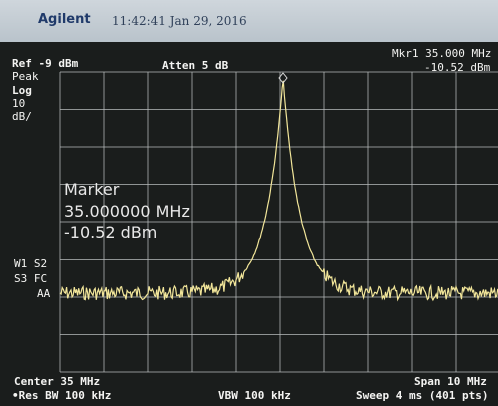 The image size is (498, 406). Describe the element at coordinates (111, 232) in the screenshot. I see `marker-level: -10.52 dBm` at that location.